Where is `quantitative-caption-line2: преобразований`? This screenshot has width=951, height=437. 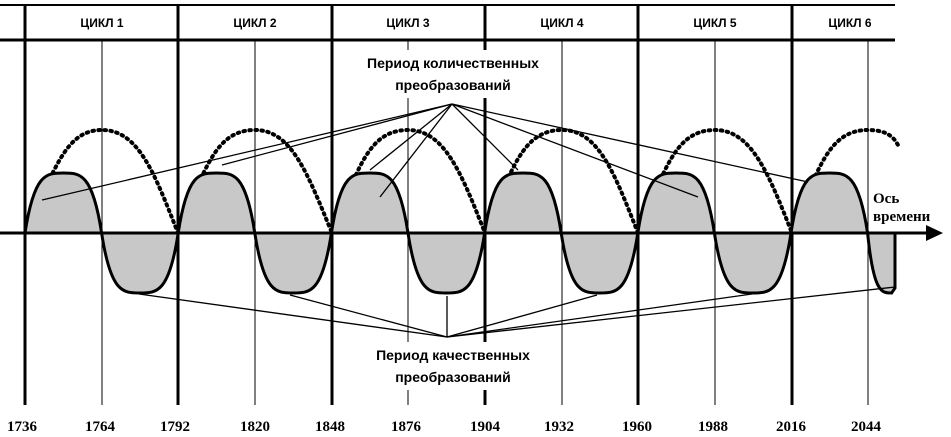 quantitative-caption-line2: преобразований is located at coordinates (453, 85).